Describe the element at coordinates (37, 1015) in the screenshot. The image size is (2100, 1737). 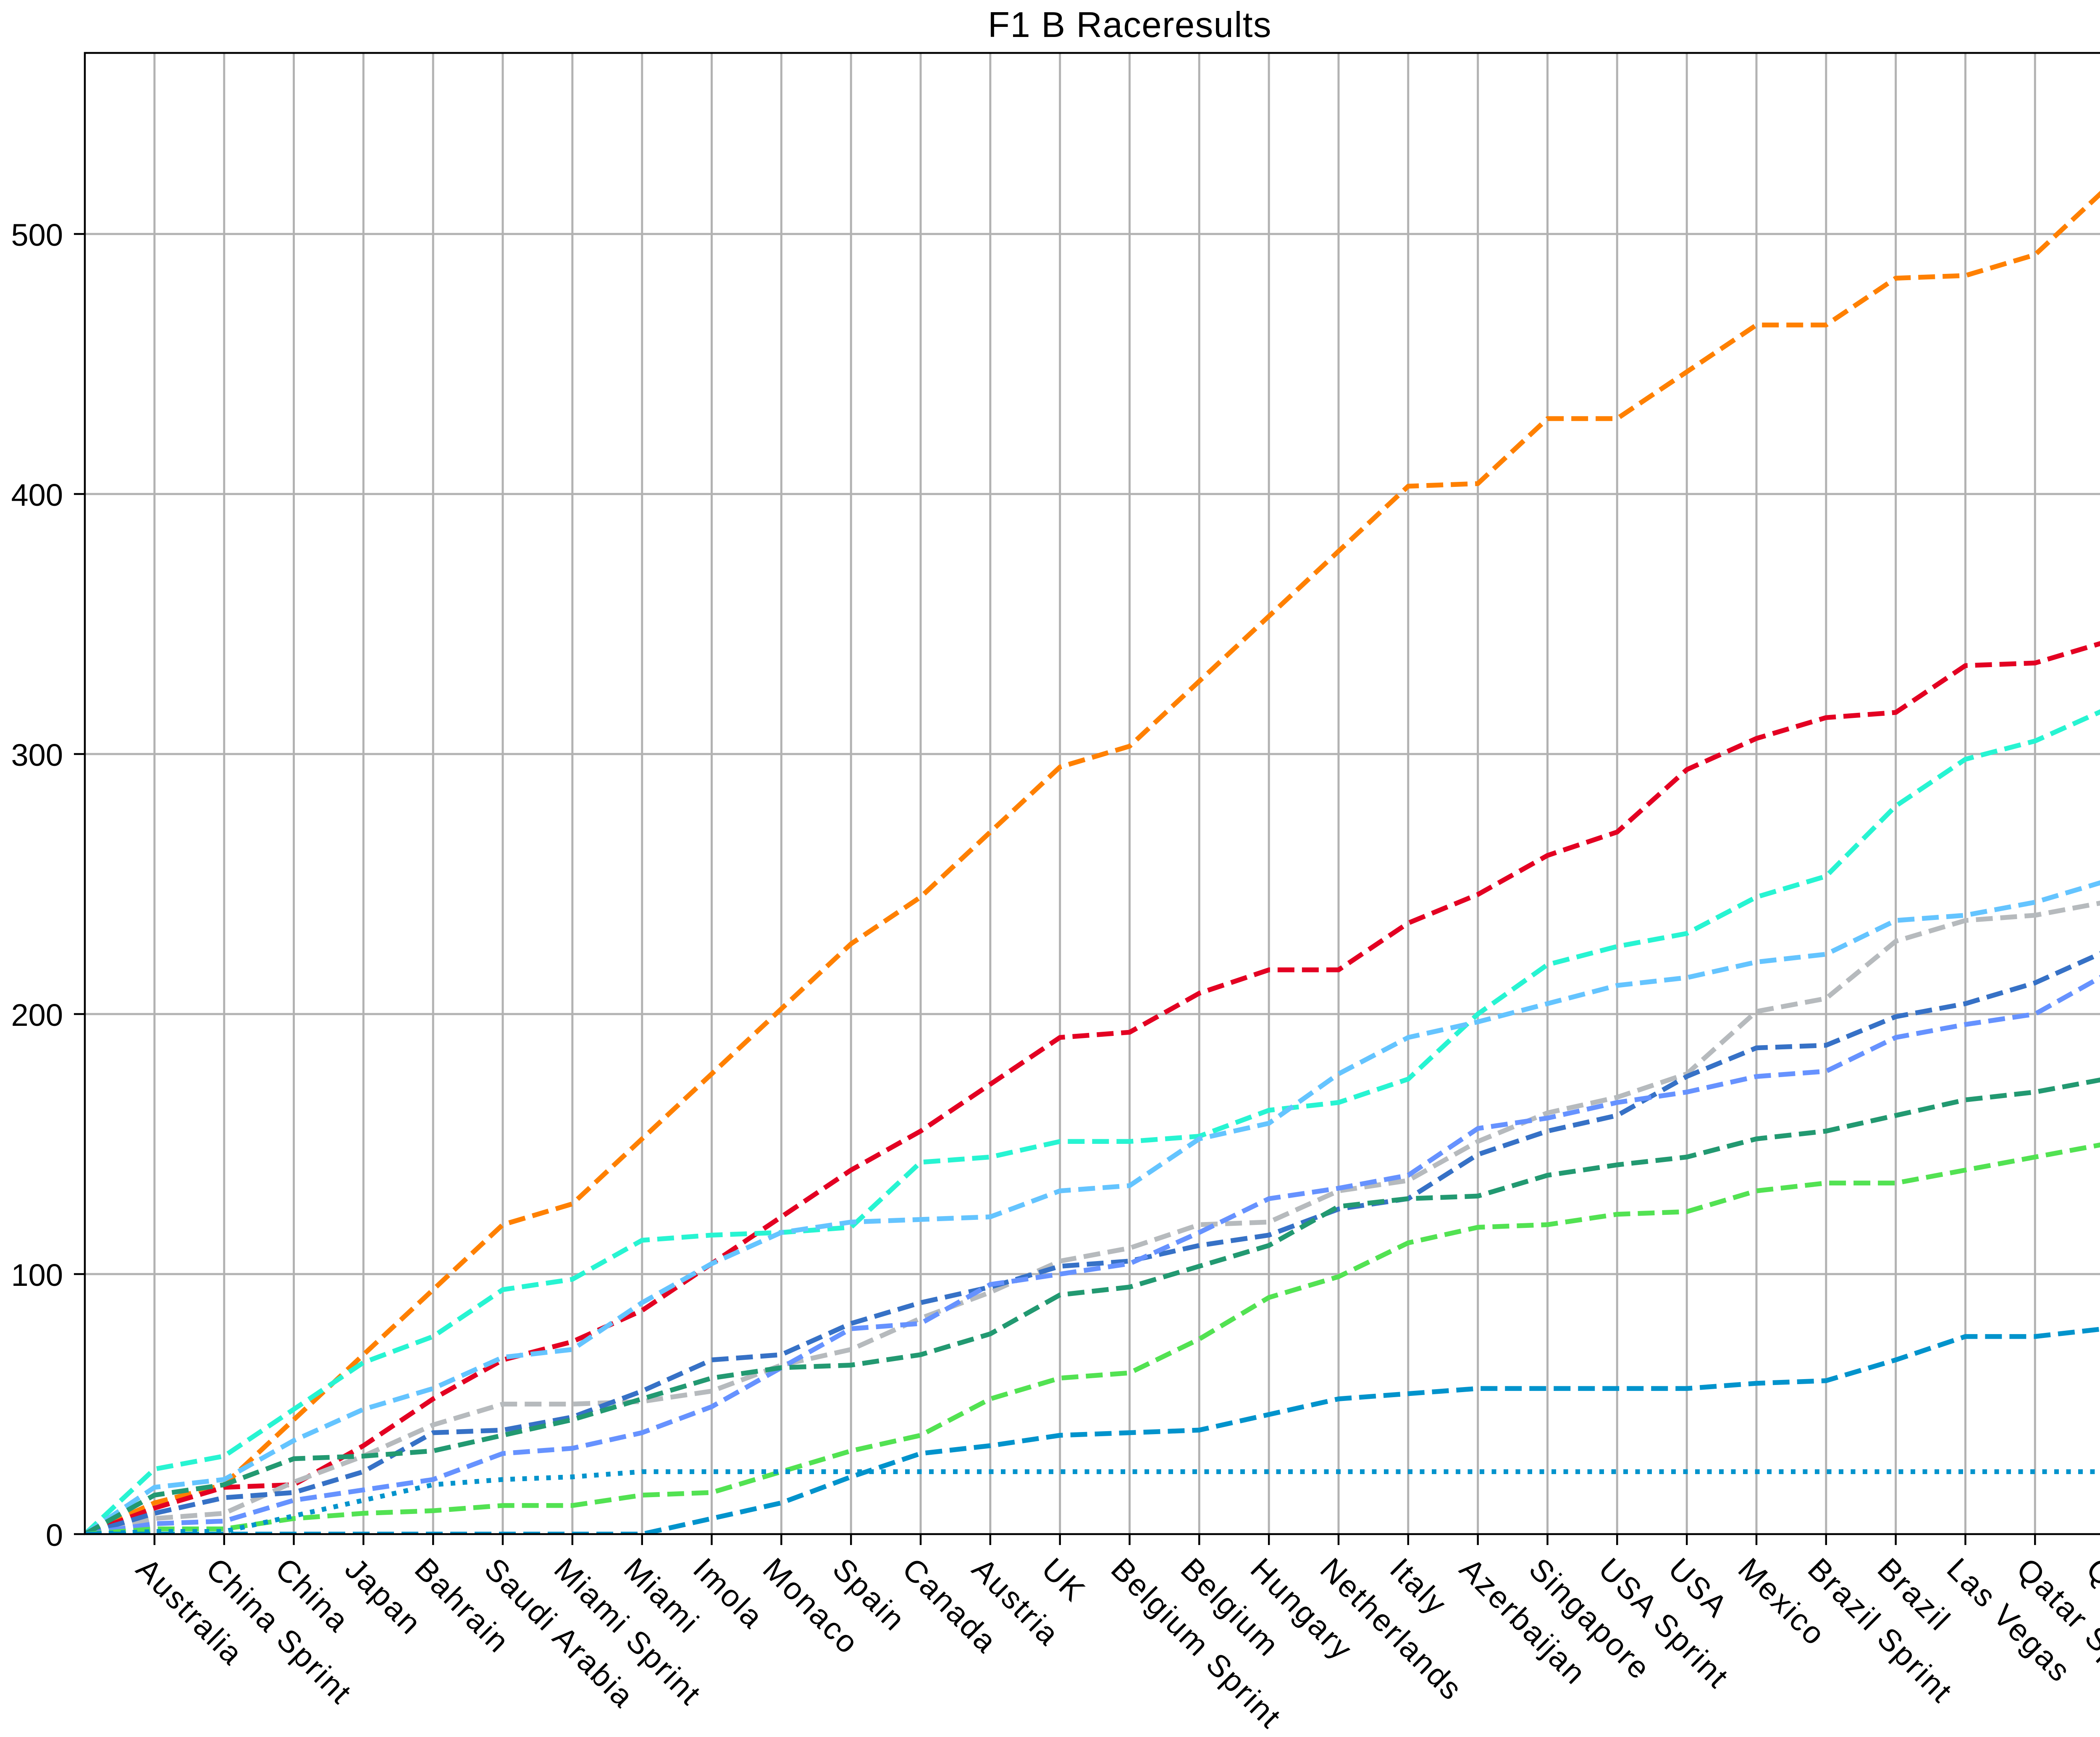
I see `svg-text: 200` at that location.